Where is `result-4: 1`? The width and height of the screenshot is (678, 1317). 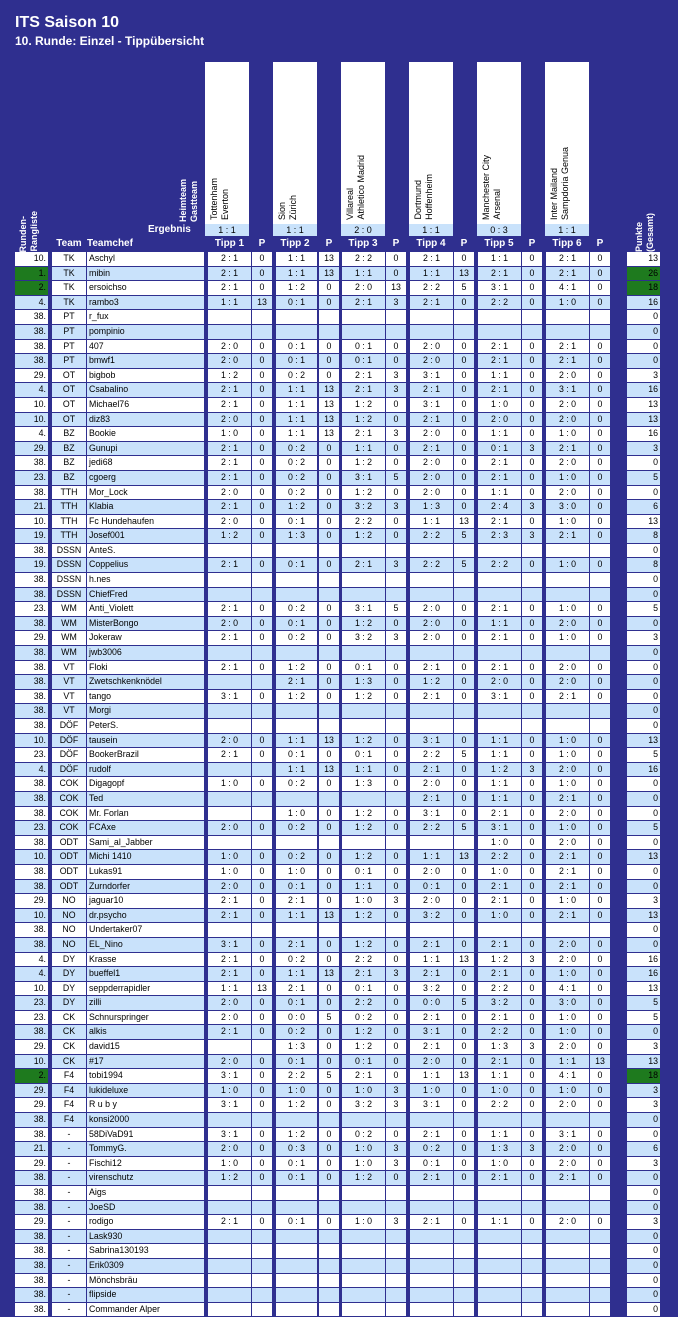
result-4: 1 is located at coordinates (431, 230).